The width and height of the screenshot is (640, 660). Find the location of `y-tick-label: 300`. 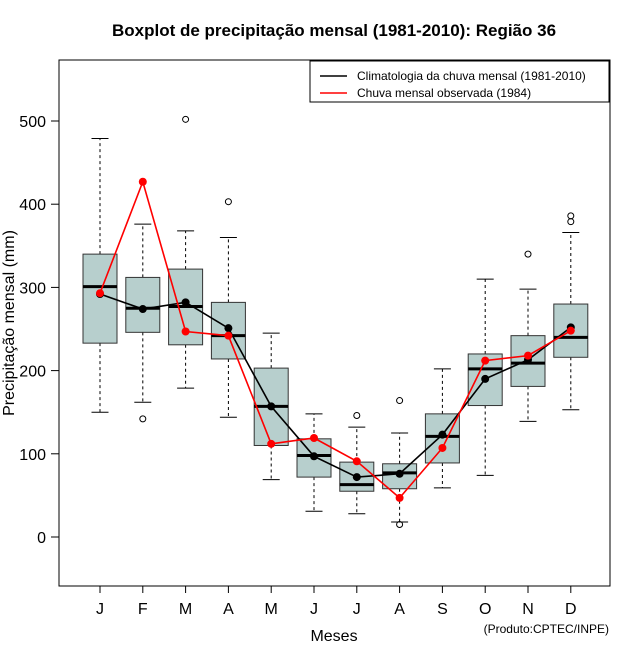

y-tick-label: 300 is located at coordinates (32, 288).